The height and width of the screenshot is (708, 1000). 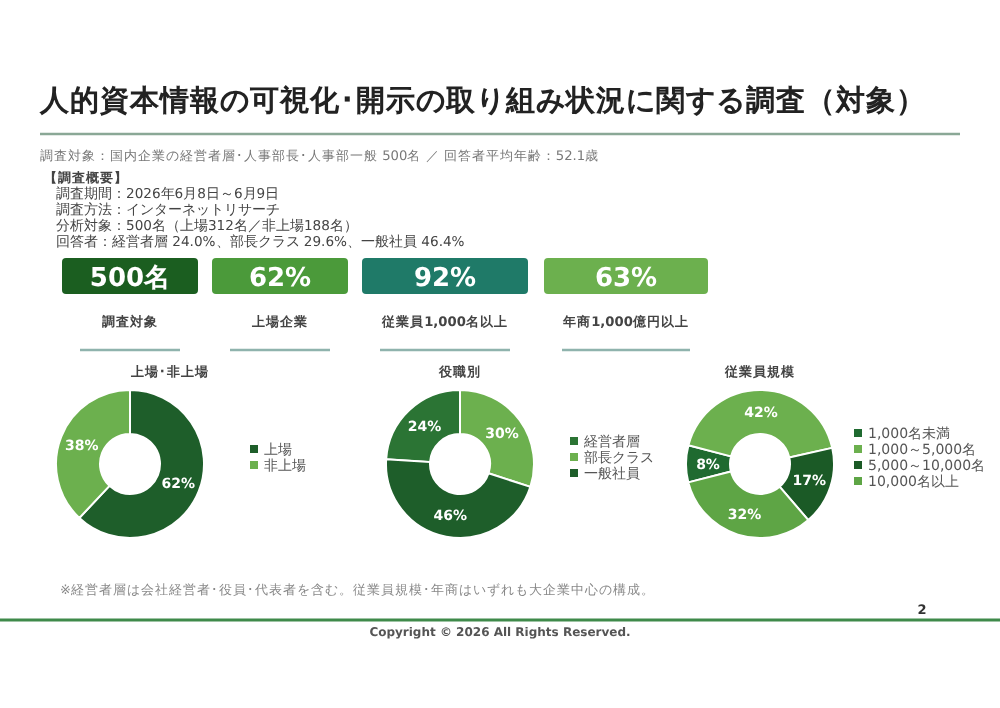 What do you see at coordinates (130, 279) in the screenshot?
I see `text: 500名` at bounding box center [130, 279].